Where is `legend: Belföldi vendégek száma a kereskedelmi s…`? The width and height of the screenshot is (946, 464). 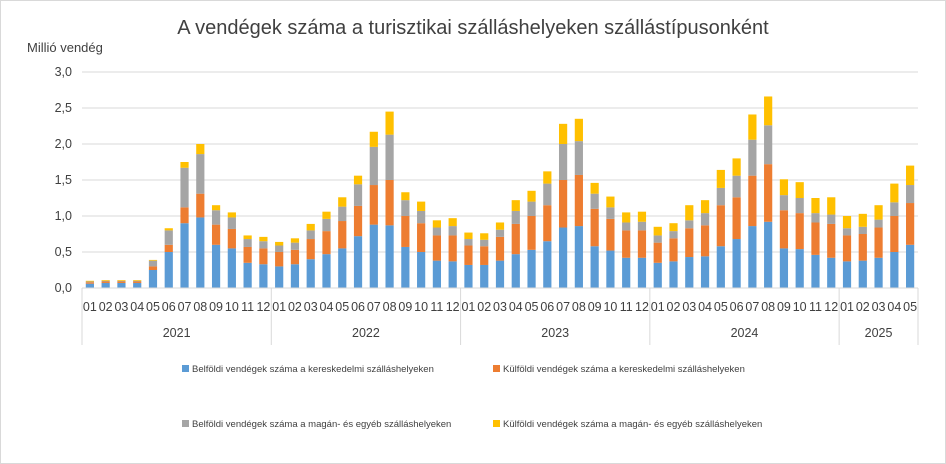 legend: Belföldi vendégek száma a kereskedelmi s… is located at coordinates (472, 397).